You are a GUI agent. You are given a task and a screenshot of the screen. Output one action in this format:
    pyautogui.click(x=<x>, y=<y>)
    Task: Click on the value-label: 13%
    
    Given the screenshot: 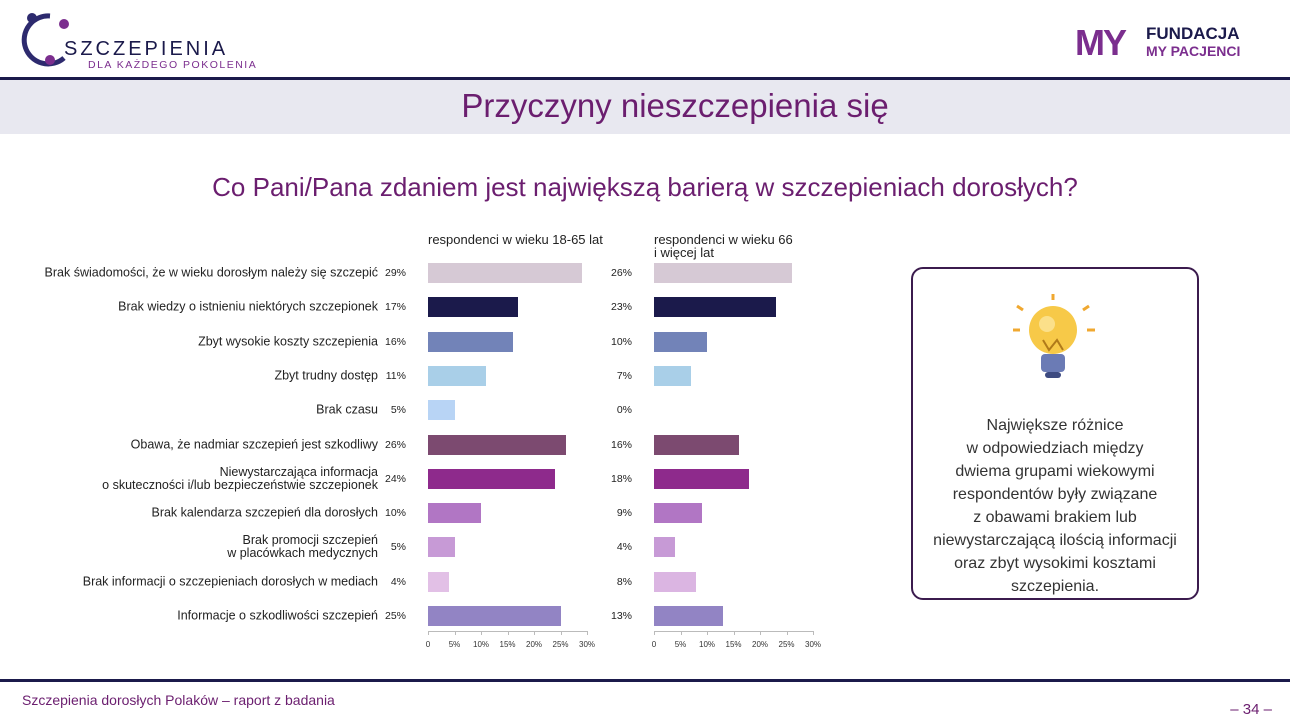 What is the action you would take?
    pyautogui.click(x=621, y=616)
    